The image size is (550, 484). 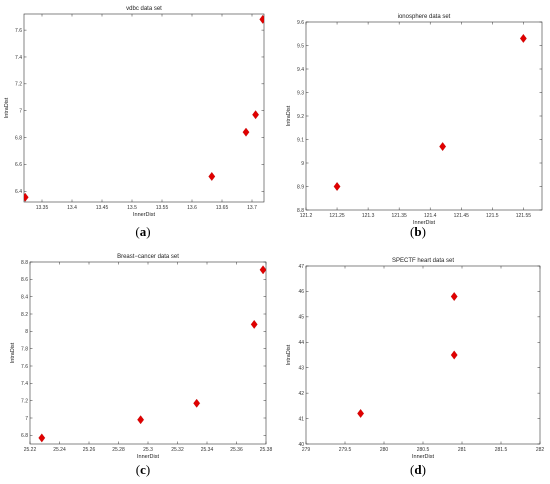 What do you see at coordinates (418, 469) in the screenshot?
I see `panel-label: (d)` at bounding box center [418, 469].